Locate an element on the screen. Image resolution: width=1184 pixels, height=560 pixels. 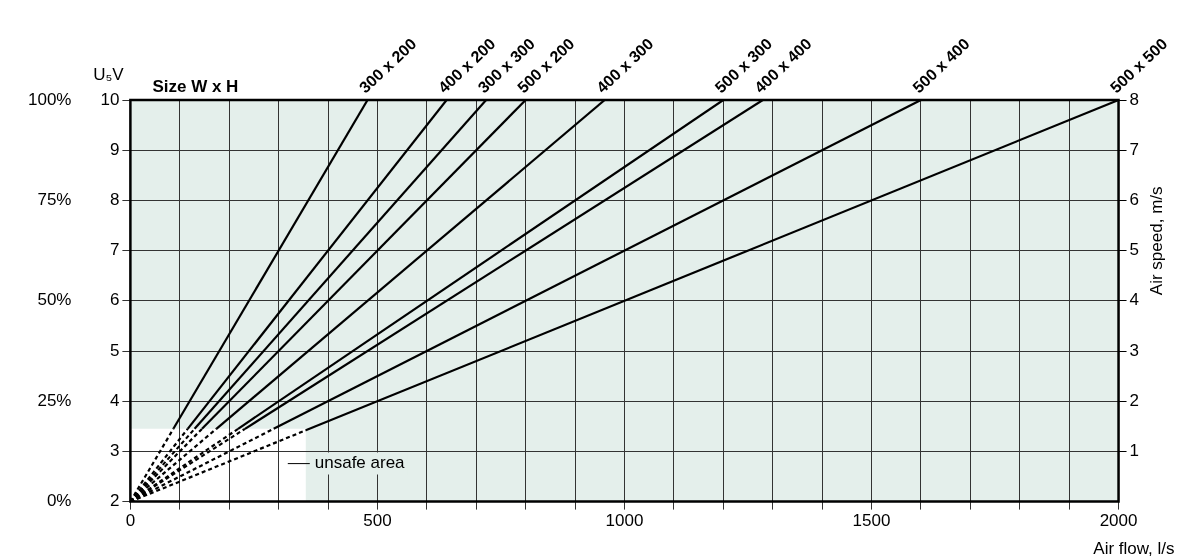
y3-tick-label: 50% is located at coordinates (54, 300).